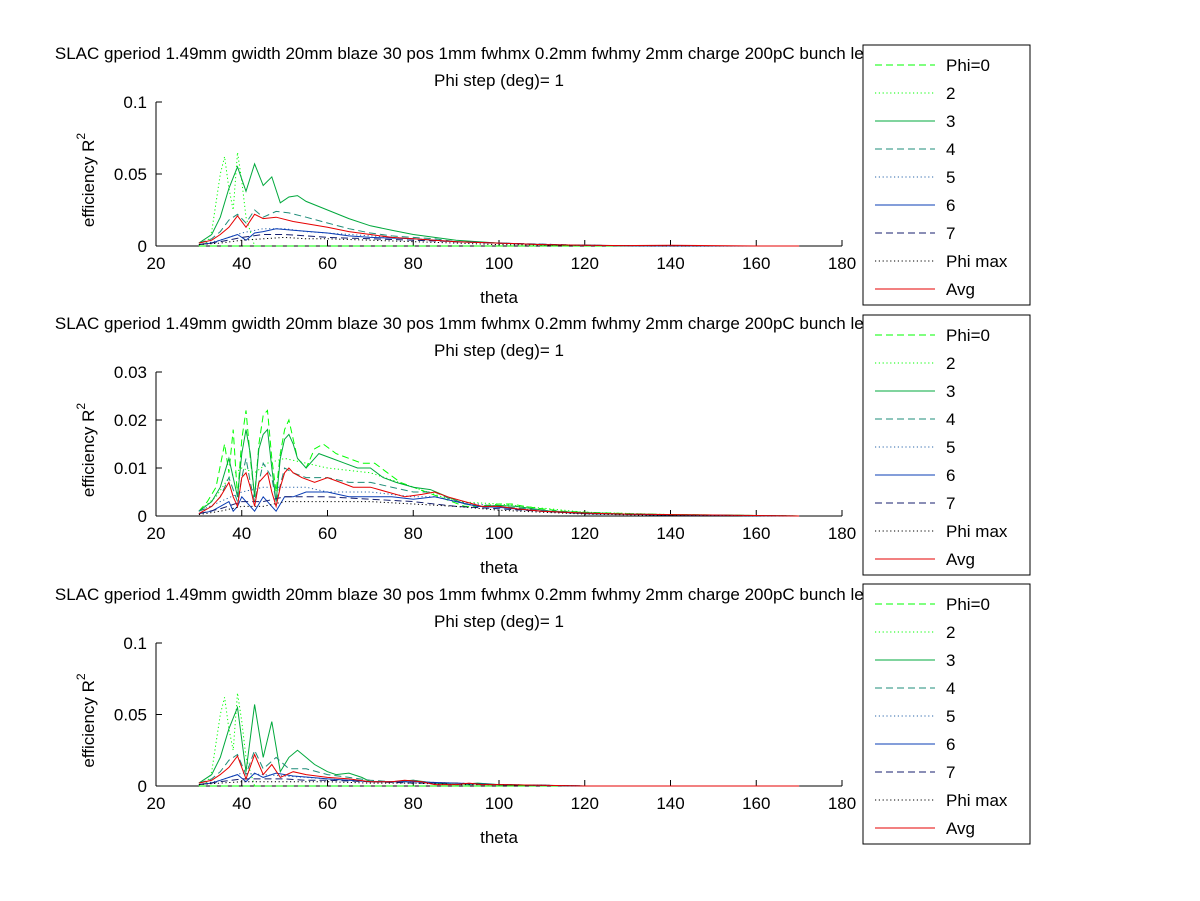 This screenshot has width=1200, height=901. I want to click on y-tick-label: 0.03, so click(130, 372).